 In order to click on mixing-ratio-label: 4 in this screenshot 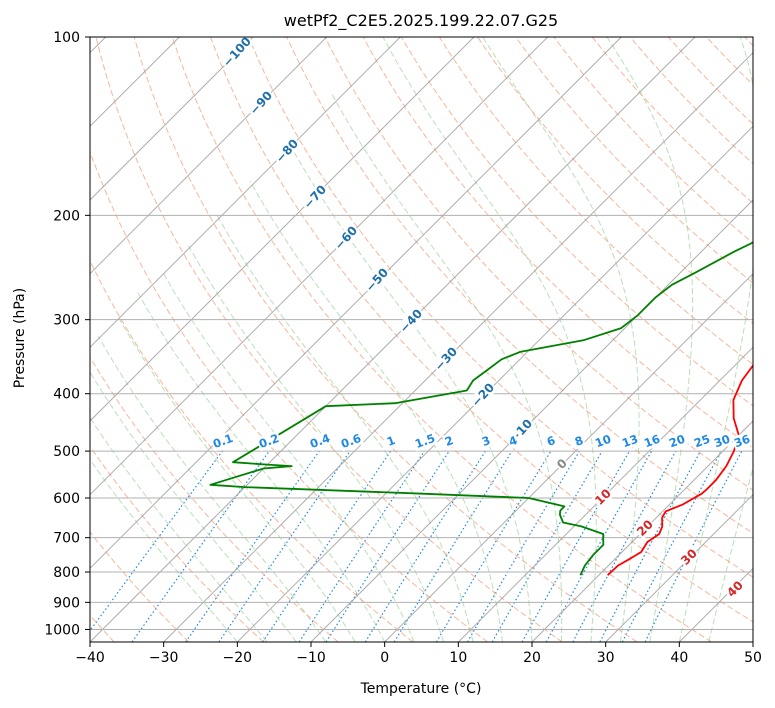, I will do `click(513, 441)`.